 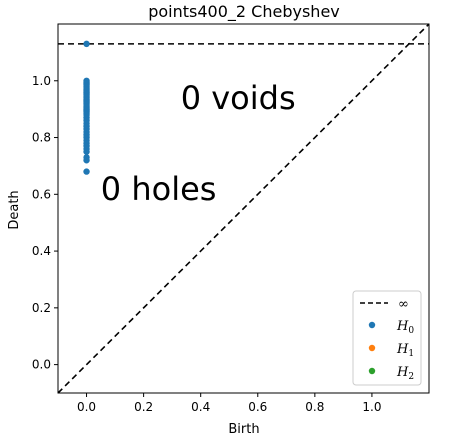 I want to click on y-tick-label: 0.2, so click(x=41, y=308).